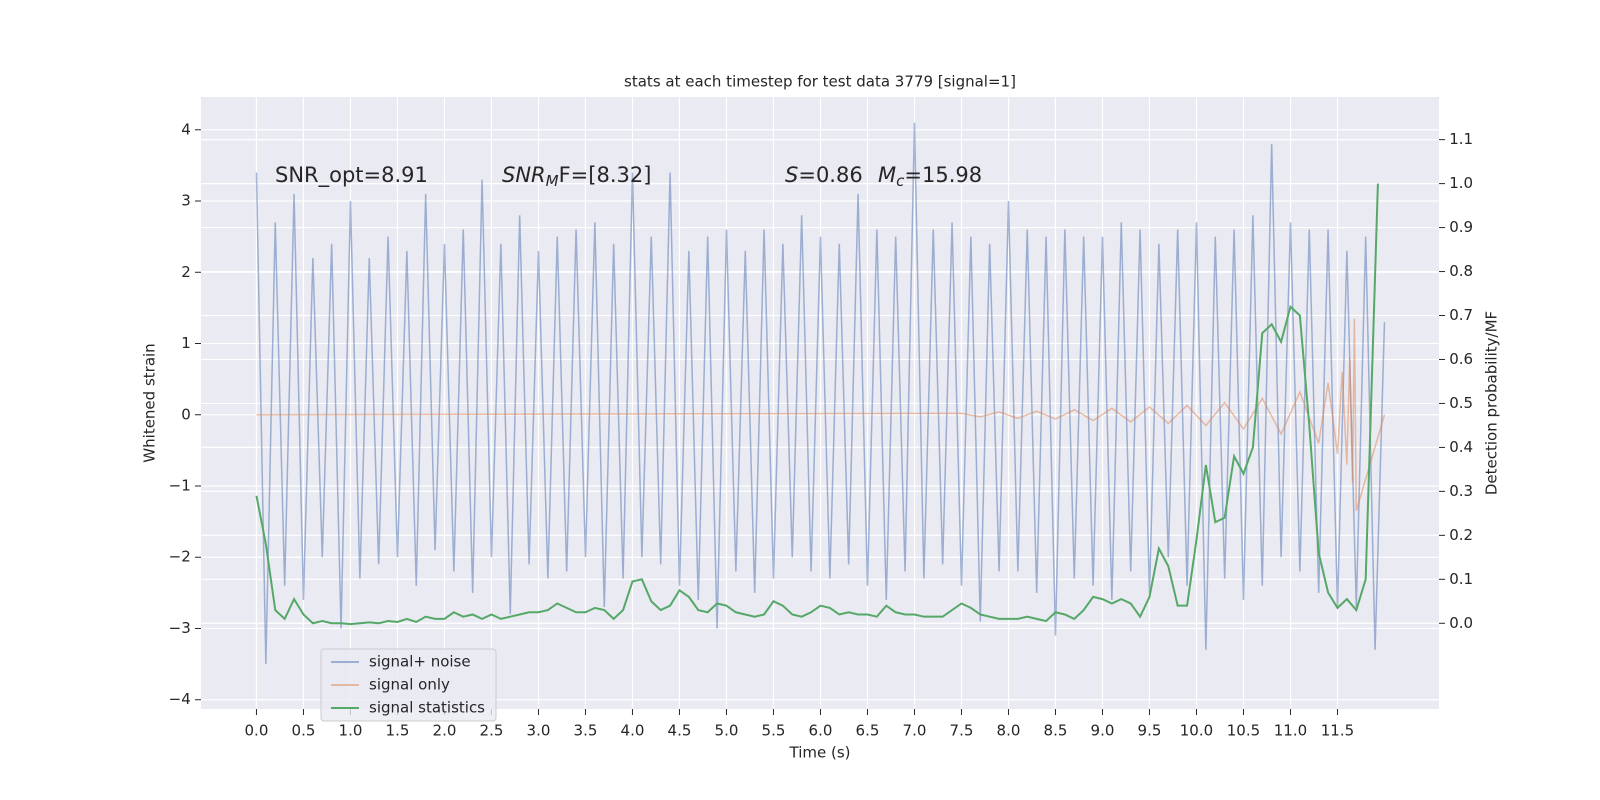 The height and width of the screenshot is (800, 1600). What do you see at coordinates (1461, 579) in the screenshot?
I see `y2-tick-label: 0.1` at bounding box center [1461, 579].